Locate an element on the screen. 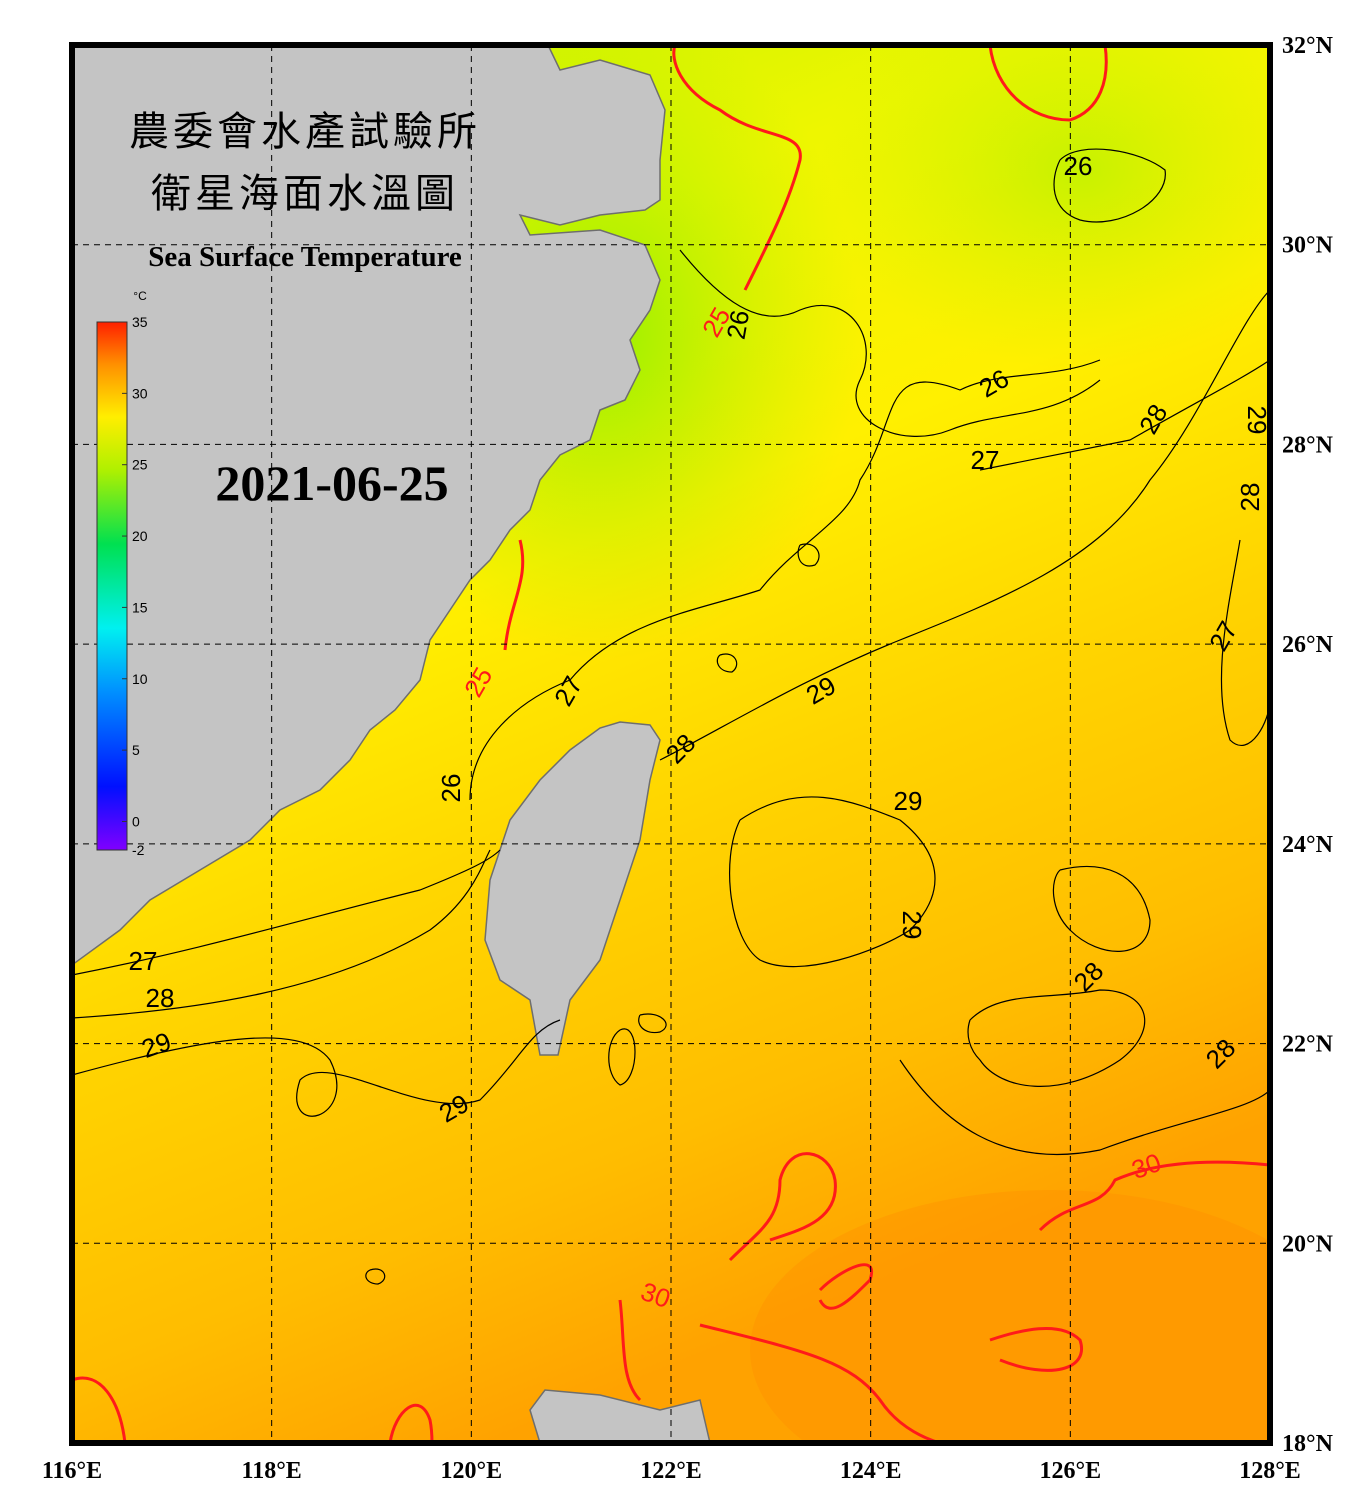  colorbar-tick-label: 20 is located at coordinates (140, 536).